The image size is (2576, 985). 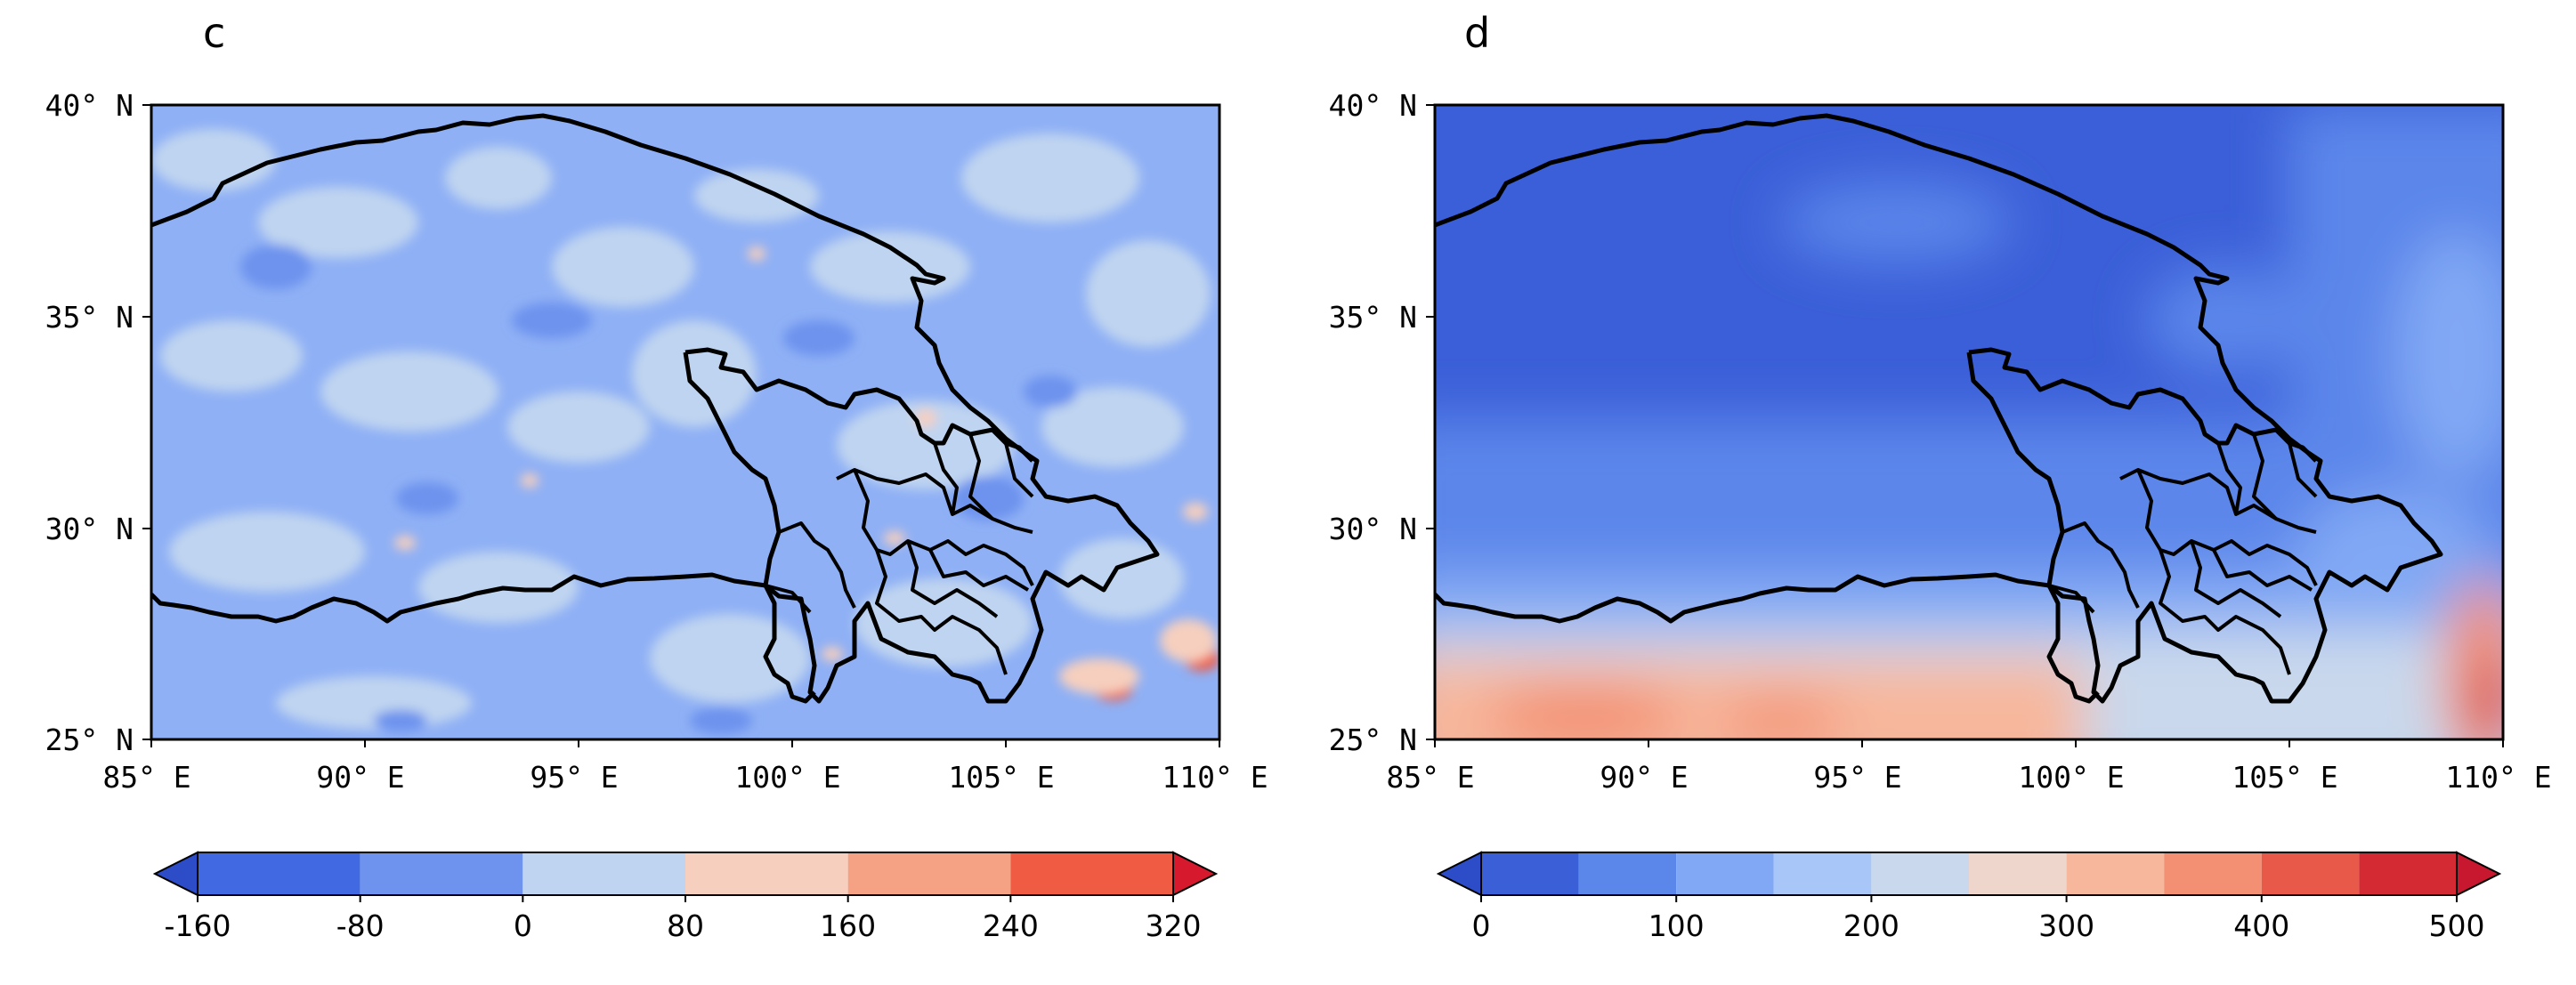 What do you see at coordinates (848, 925) in the screenshot?
I see `colorbar-tick-label: 160` at bounding box center [848, 925].